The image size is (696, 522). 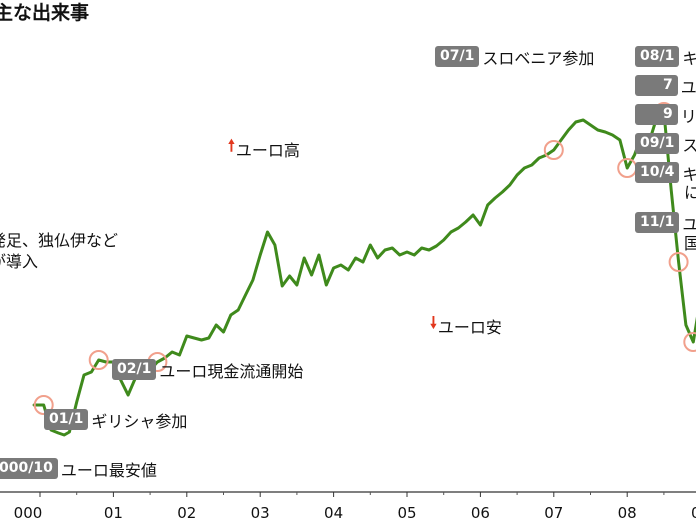 I want to click on euro-weak-text: ユーロ安, so click(x=469, y=327).